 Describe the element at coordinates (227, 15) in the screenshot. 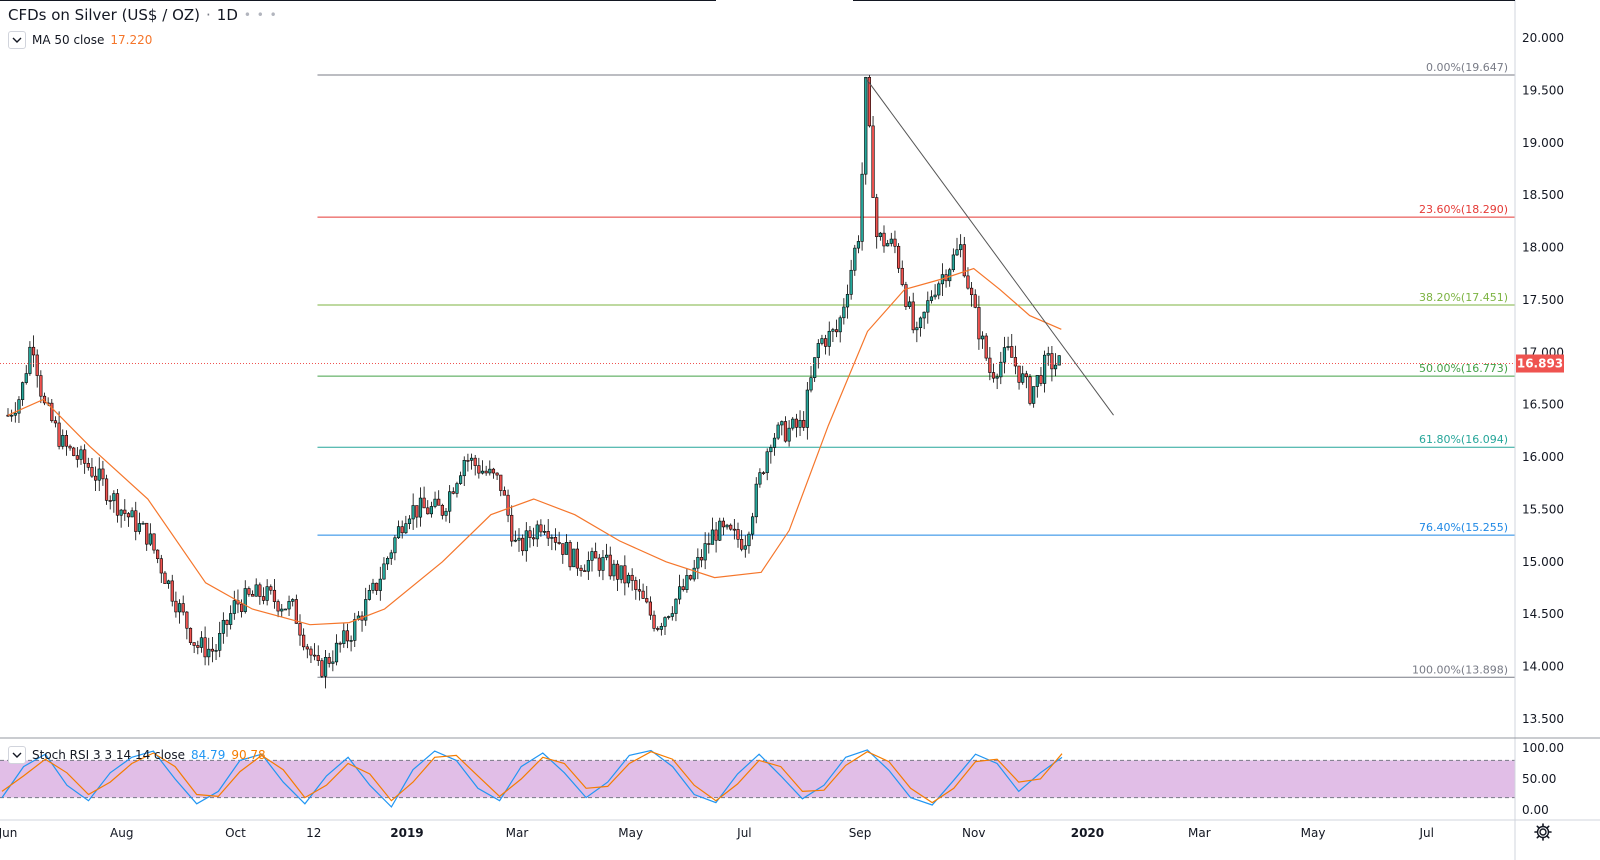

I see `interval-label: 1D` at that location.